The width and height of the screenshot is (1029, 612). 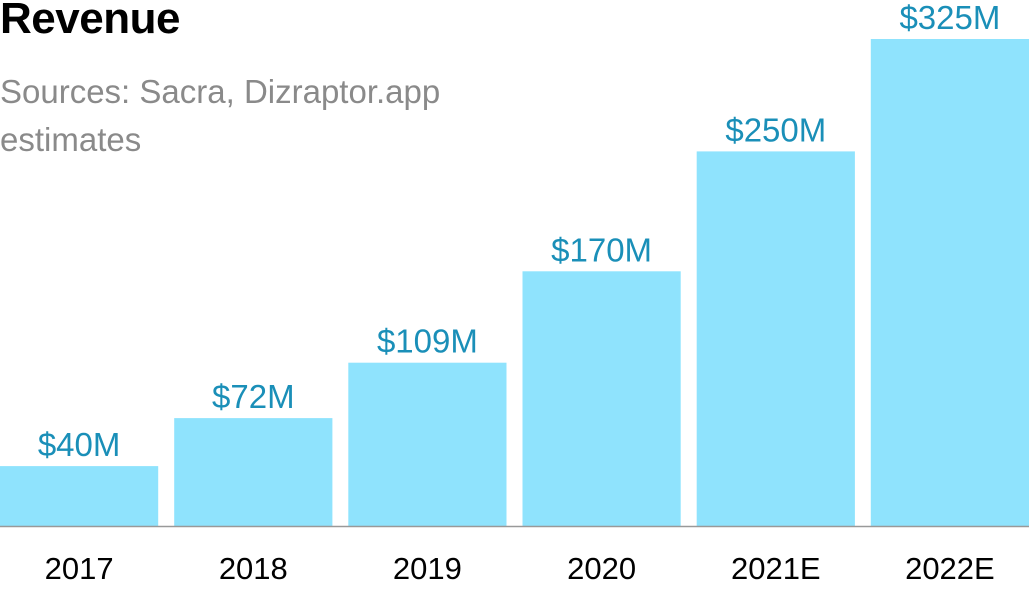 What do you see at coordinates (520, 568) in the screenshot?
I see `tick-labels-group: 2017 2018 2019 2020 2021E 2022E` at bounding box center [520, 568].